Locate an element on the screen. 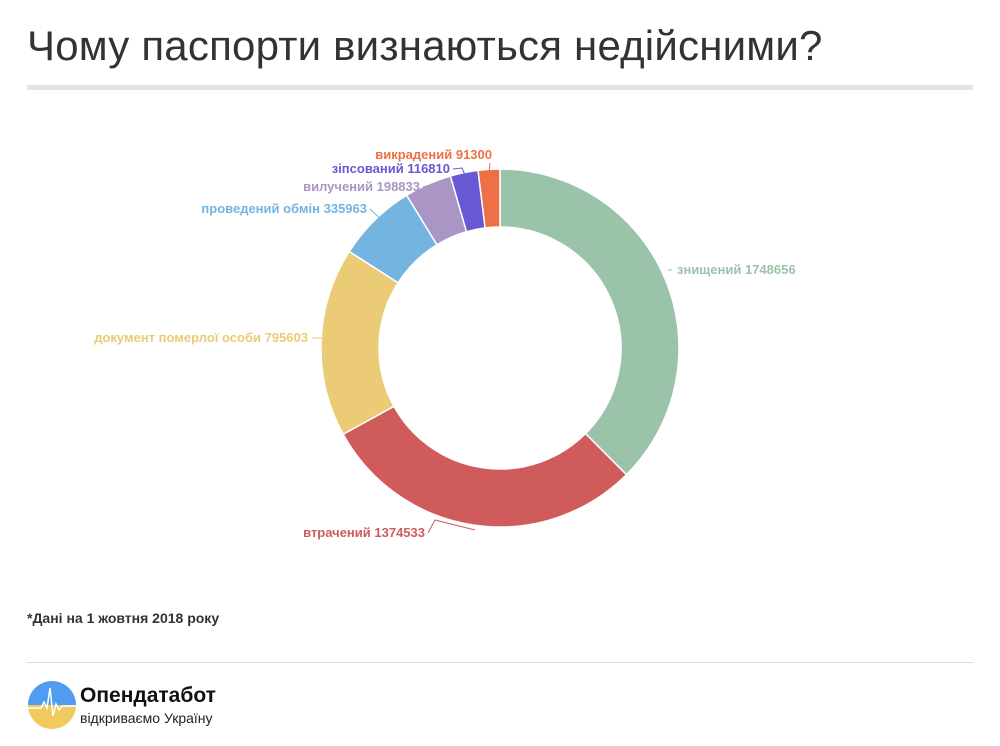 The height and width of the screenshot is (746, 1000). slice-label-1: втрачений 1374533 is located at coordinates (364, 532).